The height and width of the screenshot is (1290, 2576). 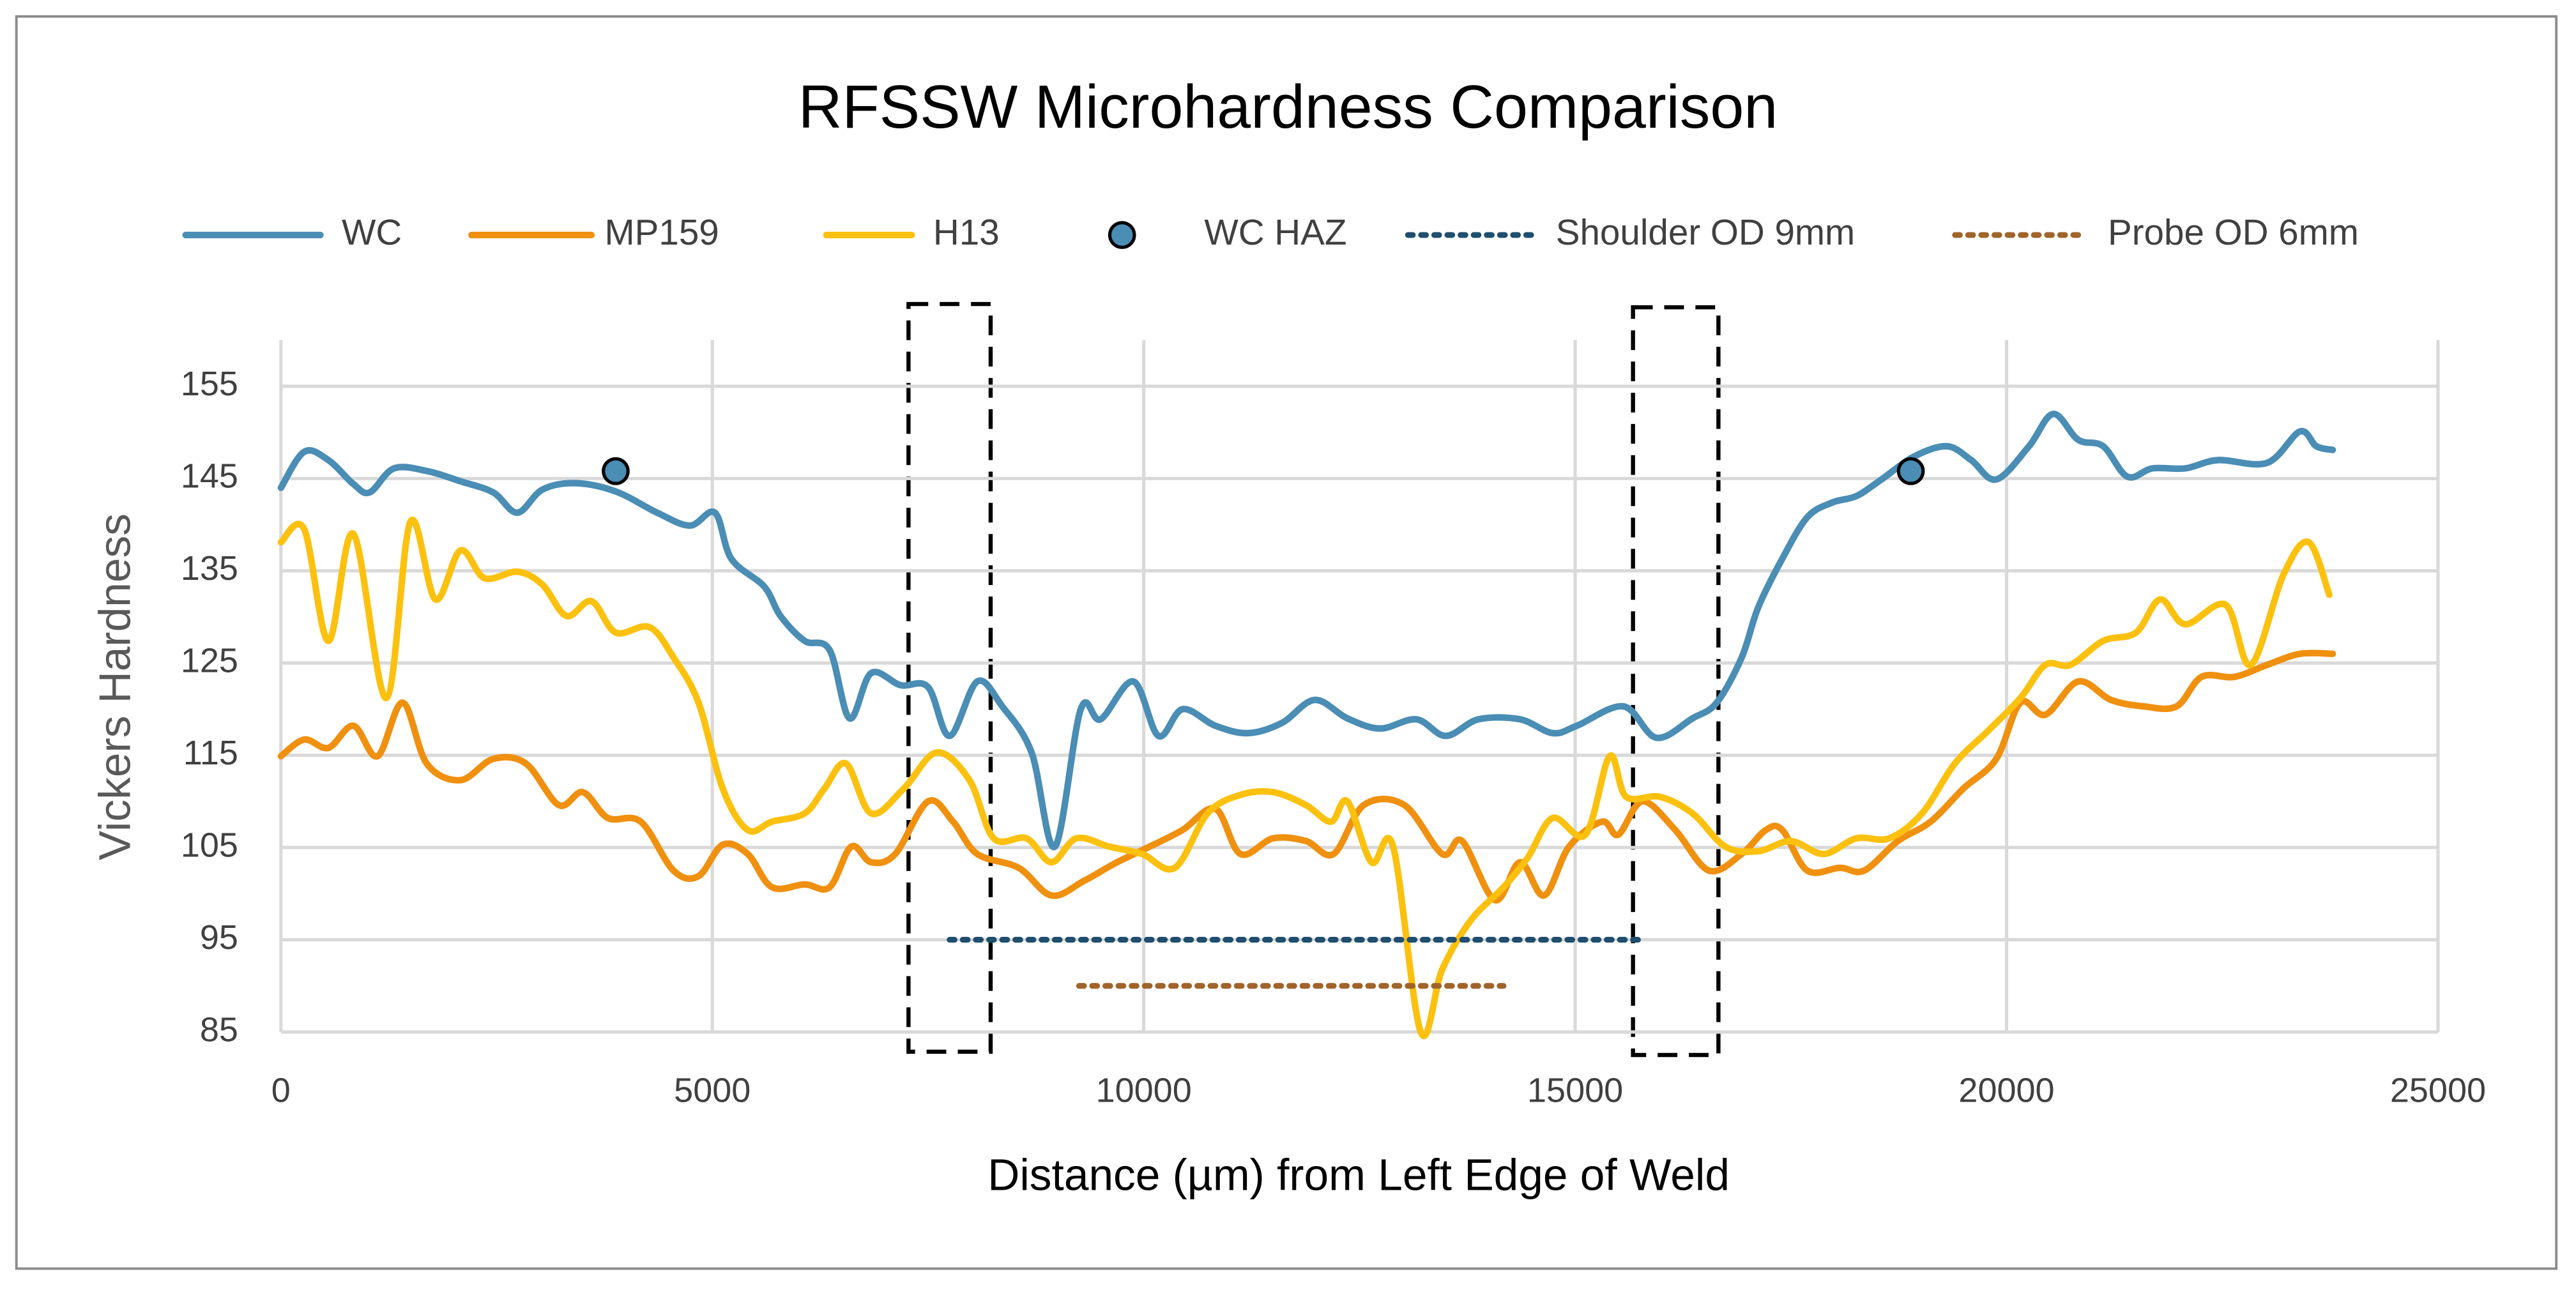 I want to click on x-tick-label: 0, so click(x=281, y=1090).